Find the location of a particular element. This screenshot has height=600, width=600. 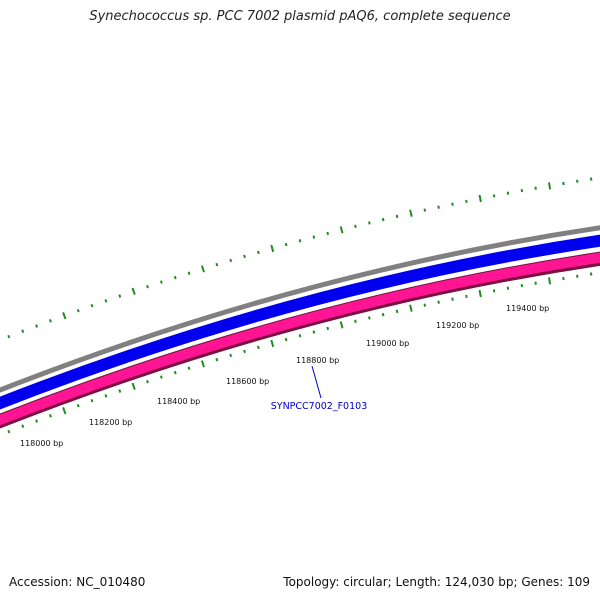

gene-label: SYNPCC7002_F0103 is located at coordinates (319, 406).